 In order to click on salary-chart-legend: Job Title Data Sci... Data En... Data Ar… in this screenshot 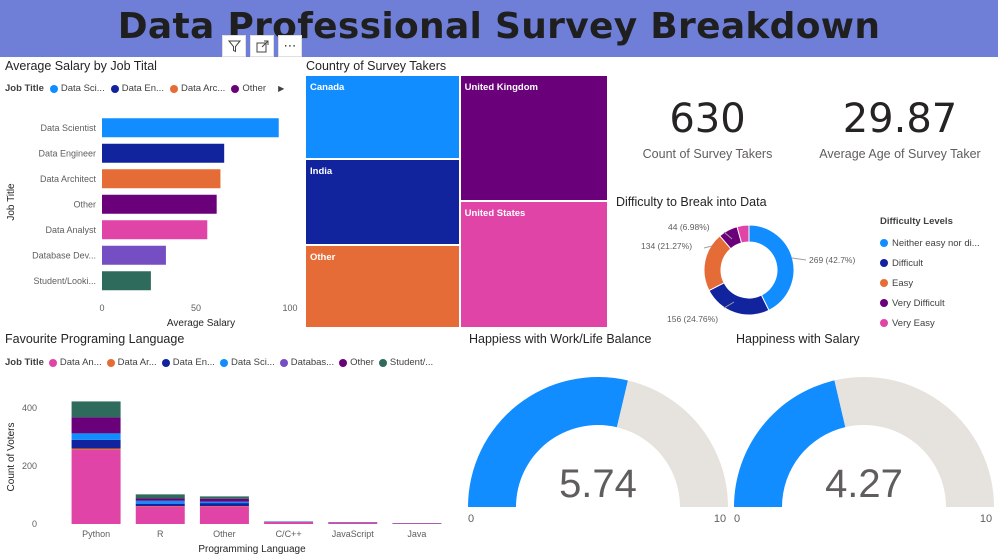, I will do `click(144, 88)`.